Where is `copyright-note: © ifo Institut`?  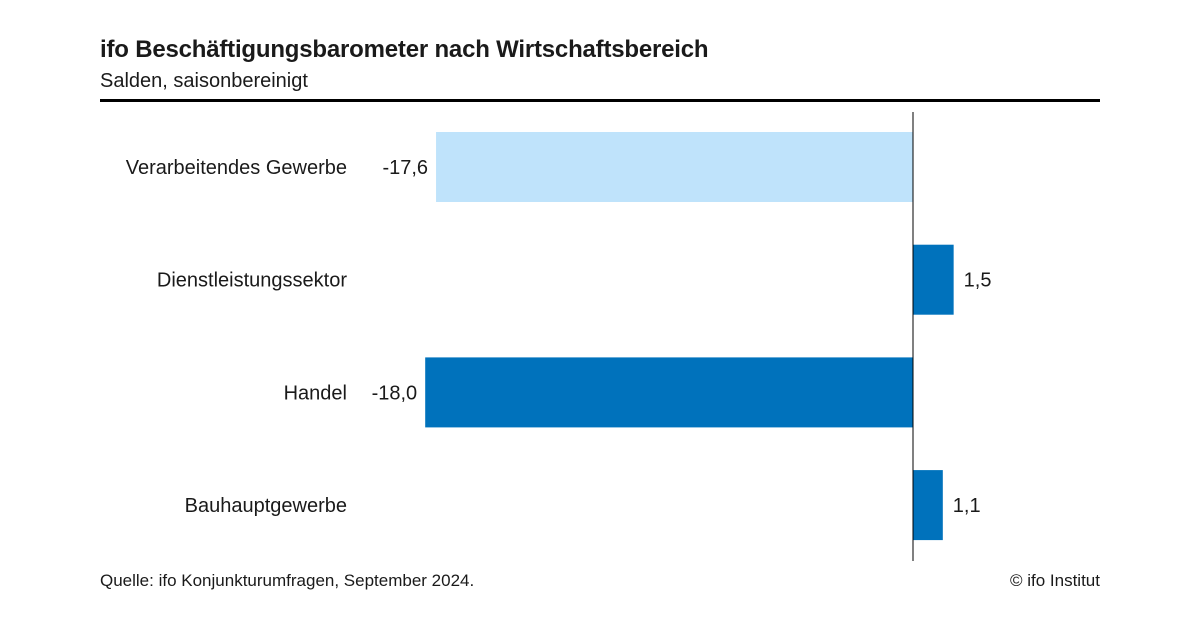
copyright-note: © ifo Institut is located at coordinates (1054, 580).